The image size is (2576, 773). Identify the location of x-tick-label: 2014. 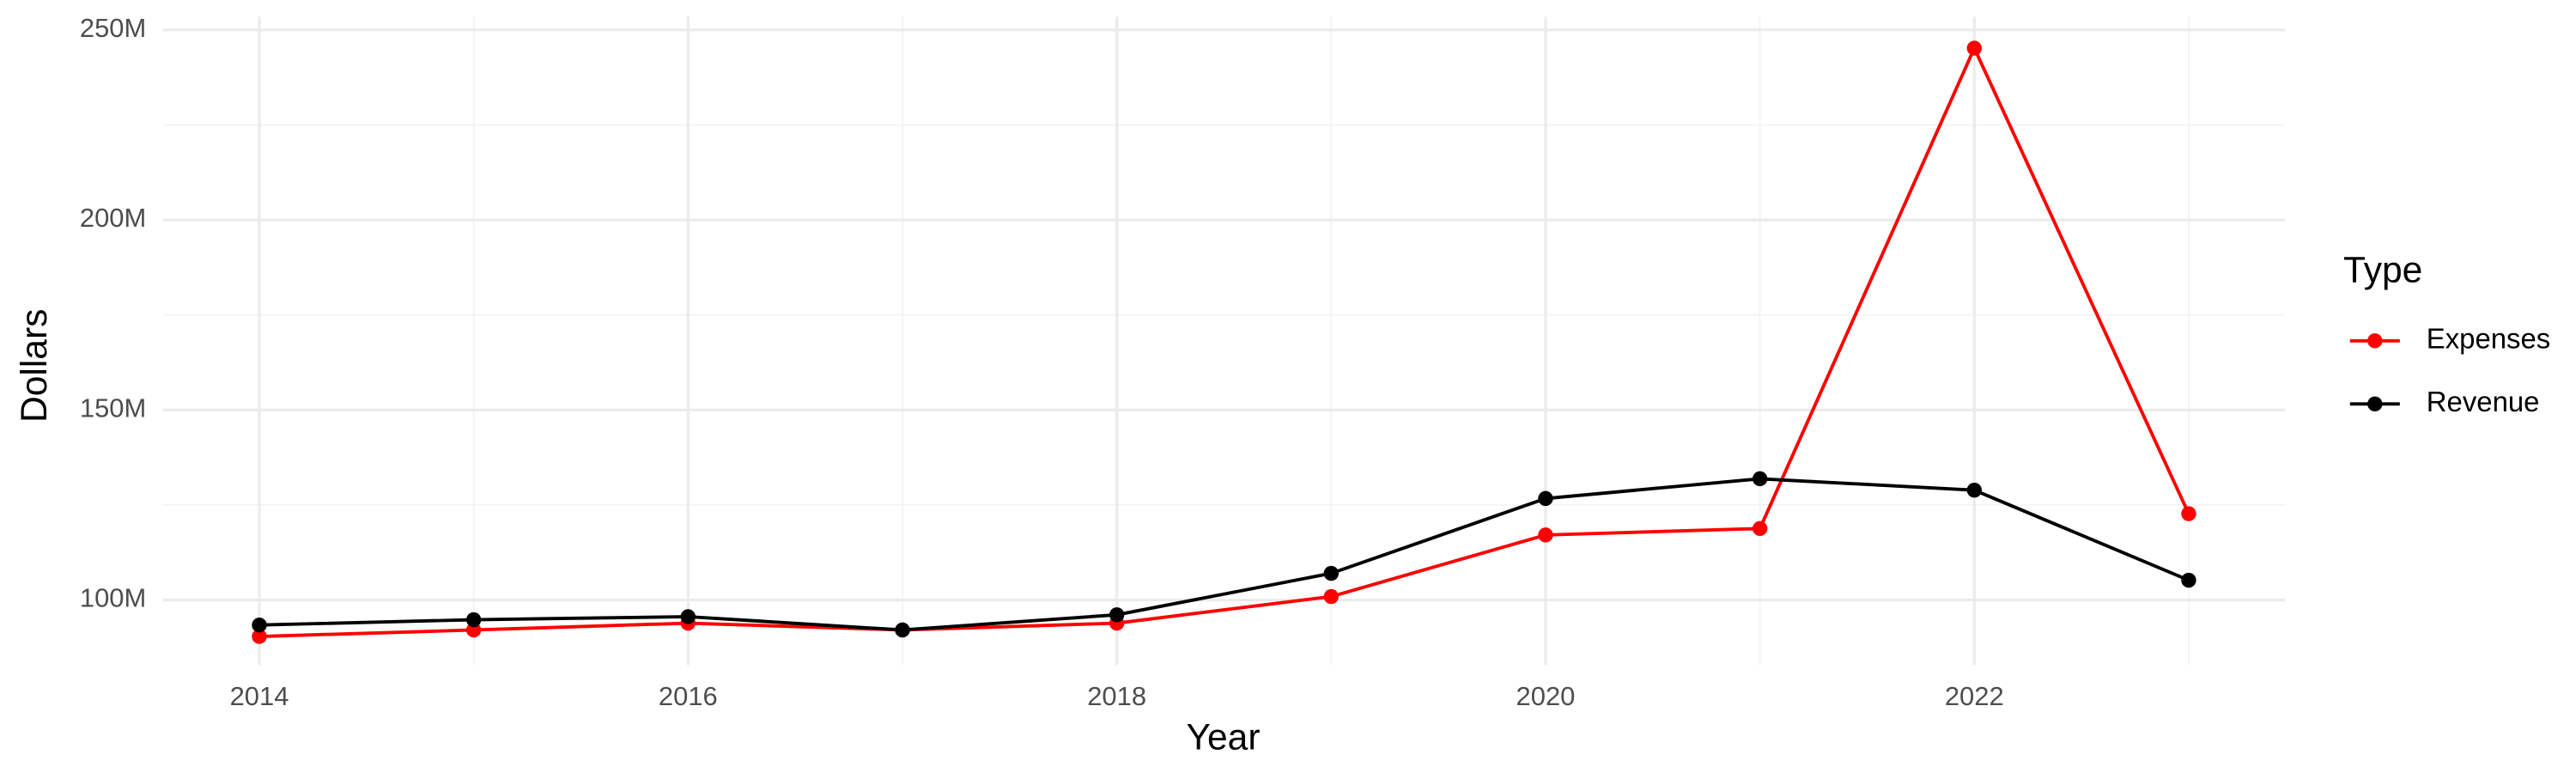
(259, 696).